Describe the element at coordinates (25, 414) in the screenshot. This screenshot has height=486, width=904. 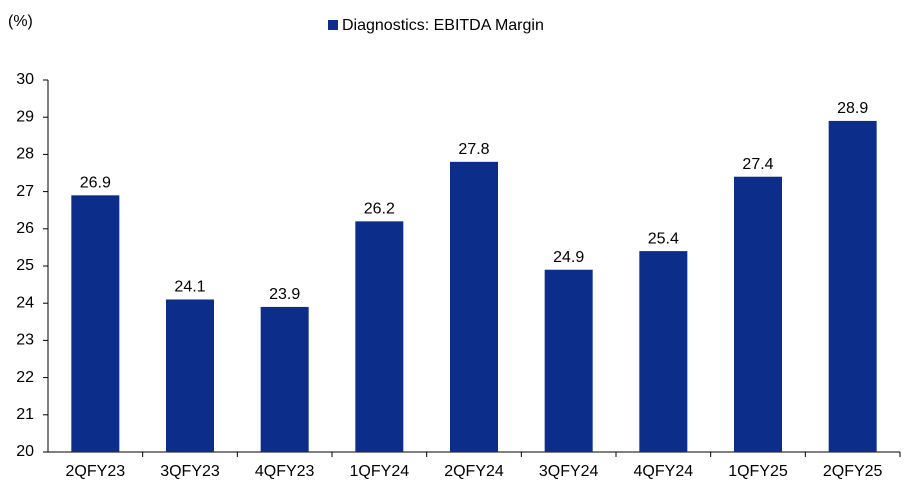
I see `y-tick-label: 21` at that location.